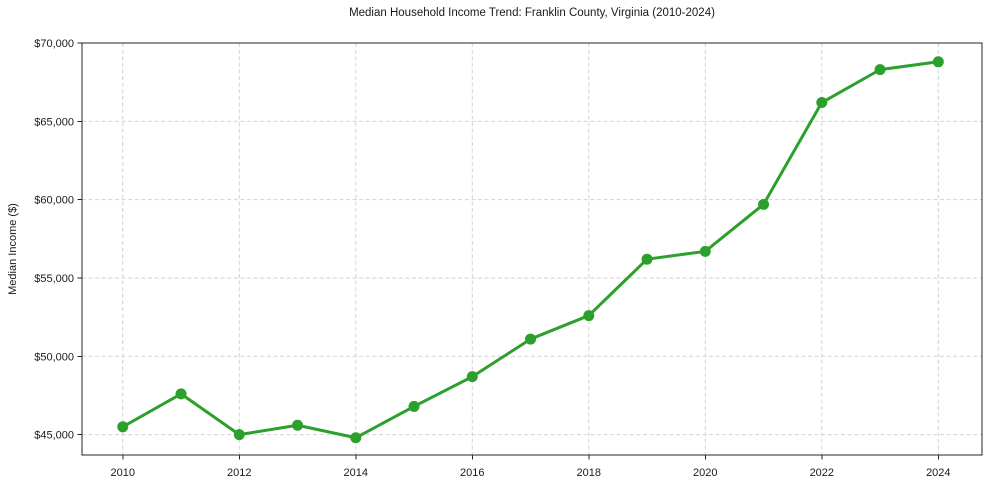 This screenshot has height=490, width=989. What do you see at coordinates (239, 473) in the screenshot?
I see `x-tick-label: 2012` at bounding box center [239, 473].